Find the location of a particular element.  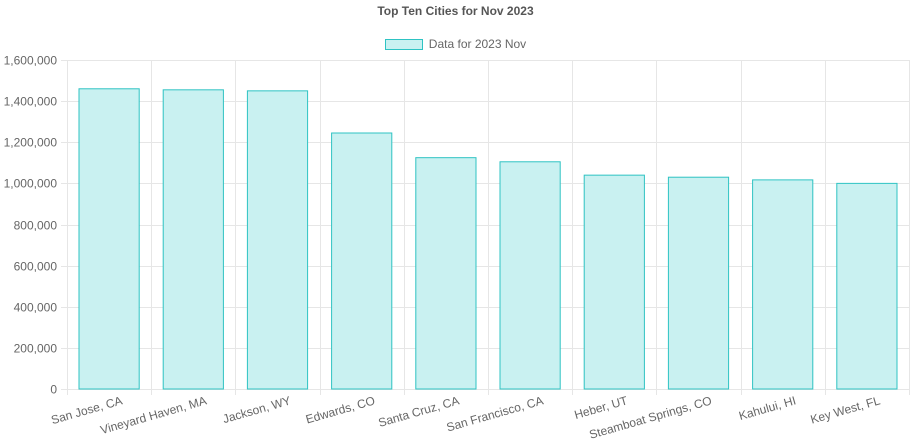

y-tick-label: 0 is located at coordinates (53, 390).